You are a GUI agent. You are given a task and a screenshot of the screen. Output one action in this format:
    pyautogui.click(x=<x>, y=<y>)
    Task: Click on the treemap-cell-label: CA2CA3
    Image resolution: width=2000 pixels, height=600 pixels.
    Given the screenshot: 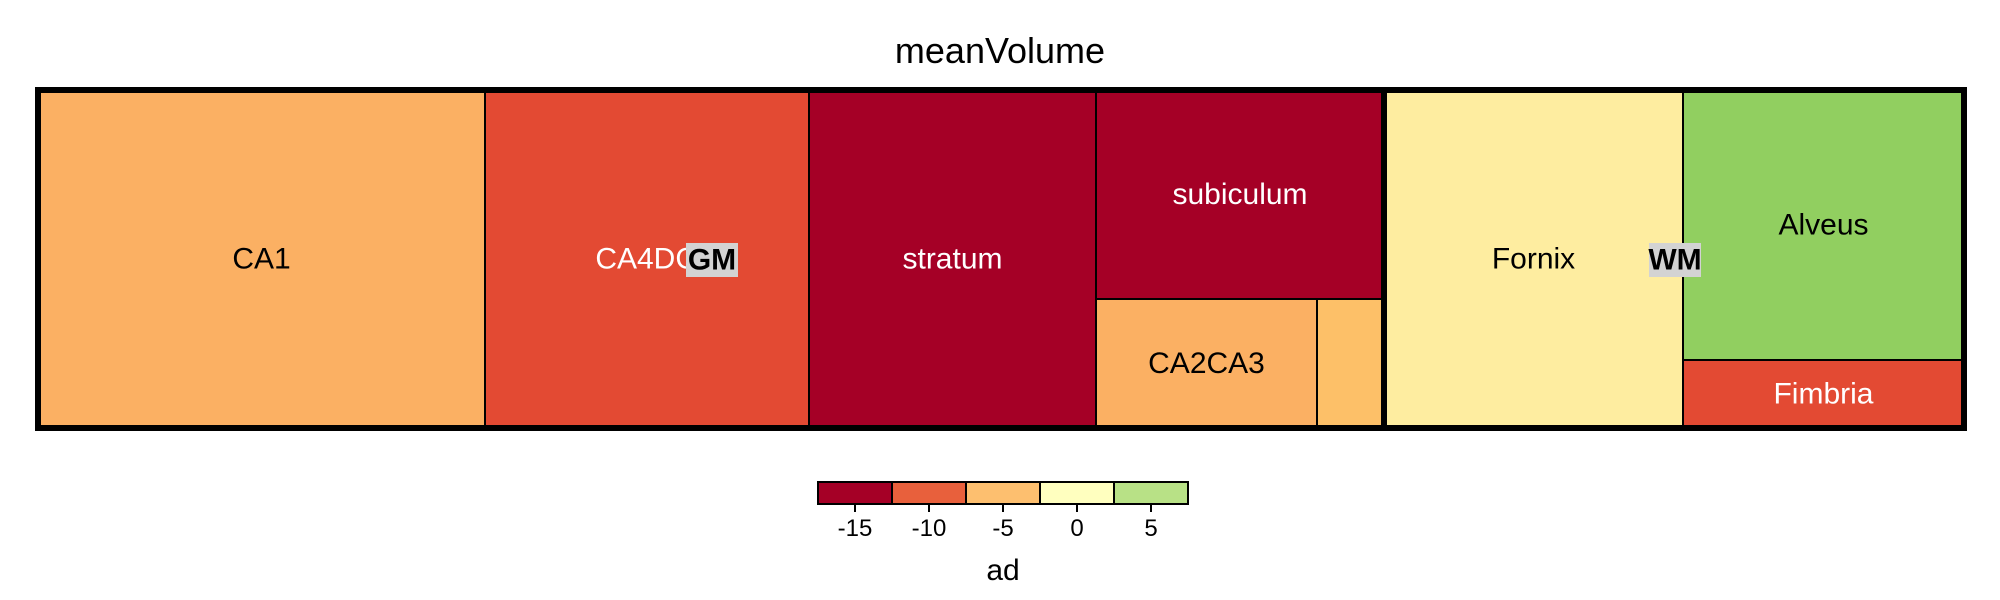 What is the action you would take?
    pyautogui.click(x=1206, y=363)
    